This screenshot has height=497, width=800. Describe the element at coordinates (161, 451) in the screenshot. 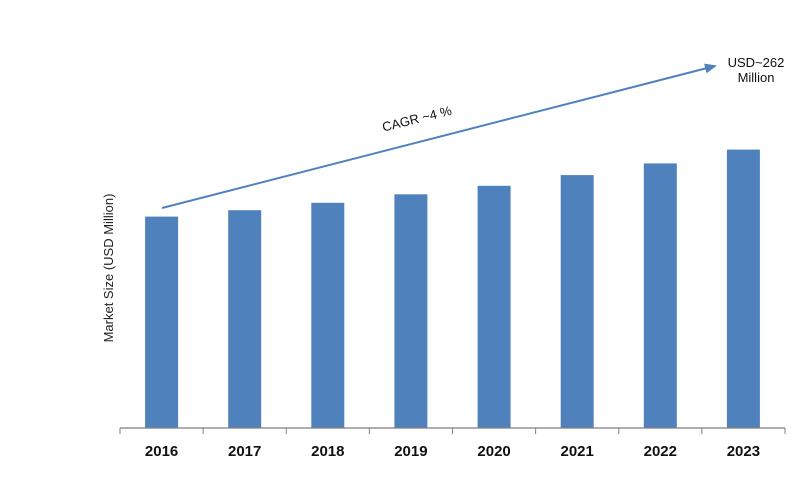

I see `x-tick-label-2016: 2016` at that location.